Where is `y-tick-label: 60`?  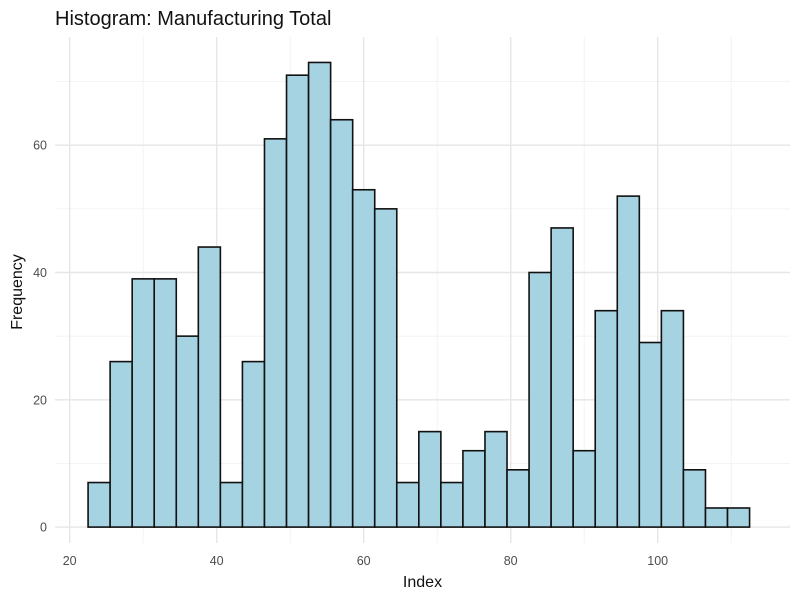
y-tick-label: 60 is located at coordinates (40, 146).